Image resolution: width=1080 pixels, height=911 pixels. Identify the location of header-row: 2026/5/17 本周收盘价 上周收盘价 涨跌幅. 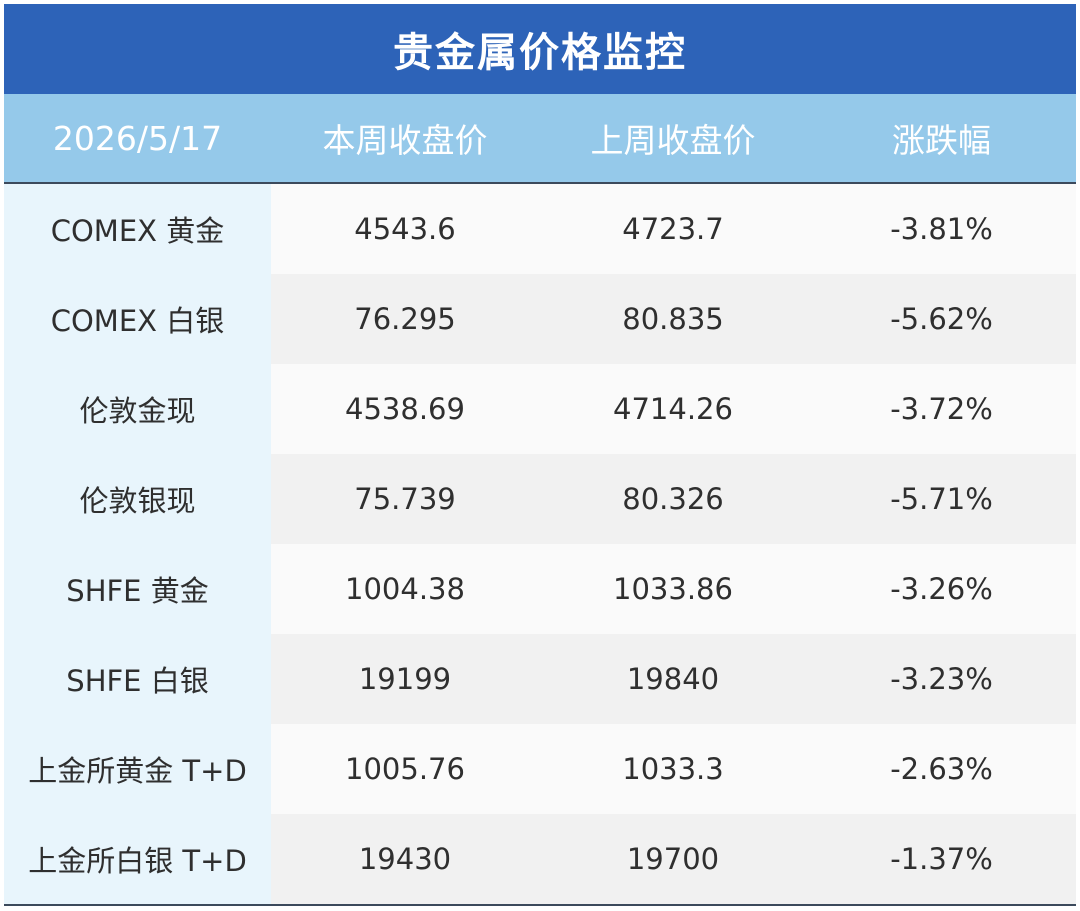
(540, 139).